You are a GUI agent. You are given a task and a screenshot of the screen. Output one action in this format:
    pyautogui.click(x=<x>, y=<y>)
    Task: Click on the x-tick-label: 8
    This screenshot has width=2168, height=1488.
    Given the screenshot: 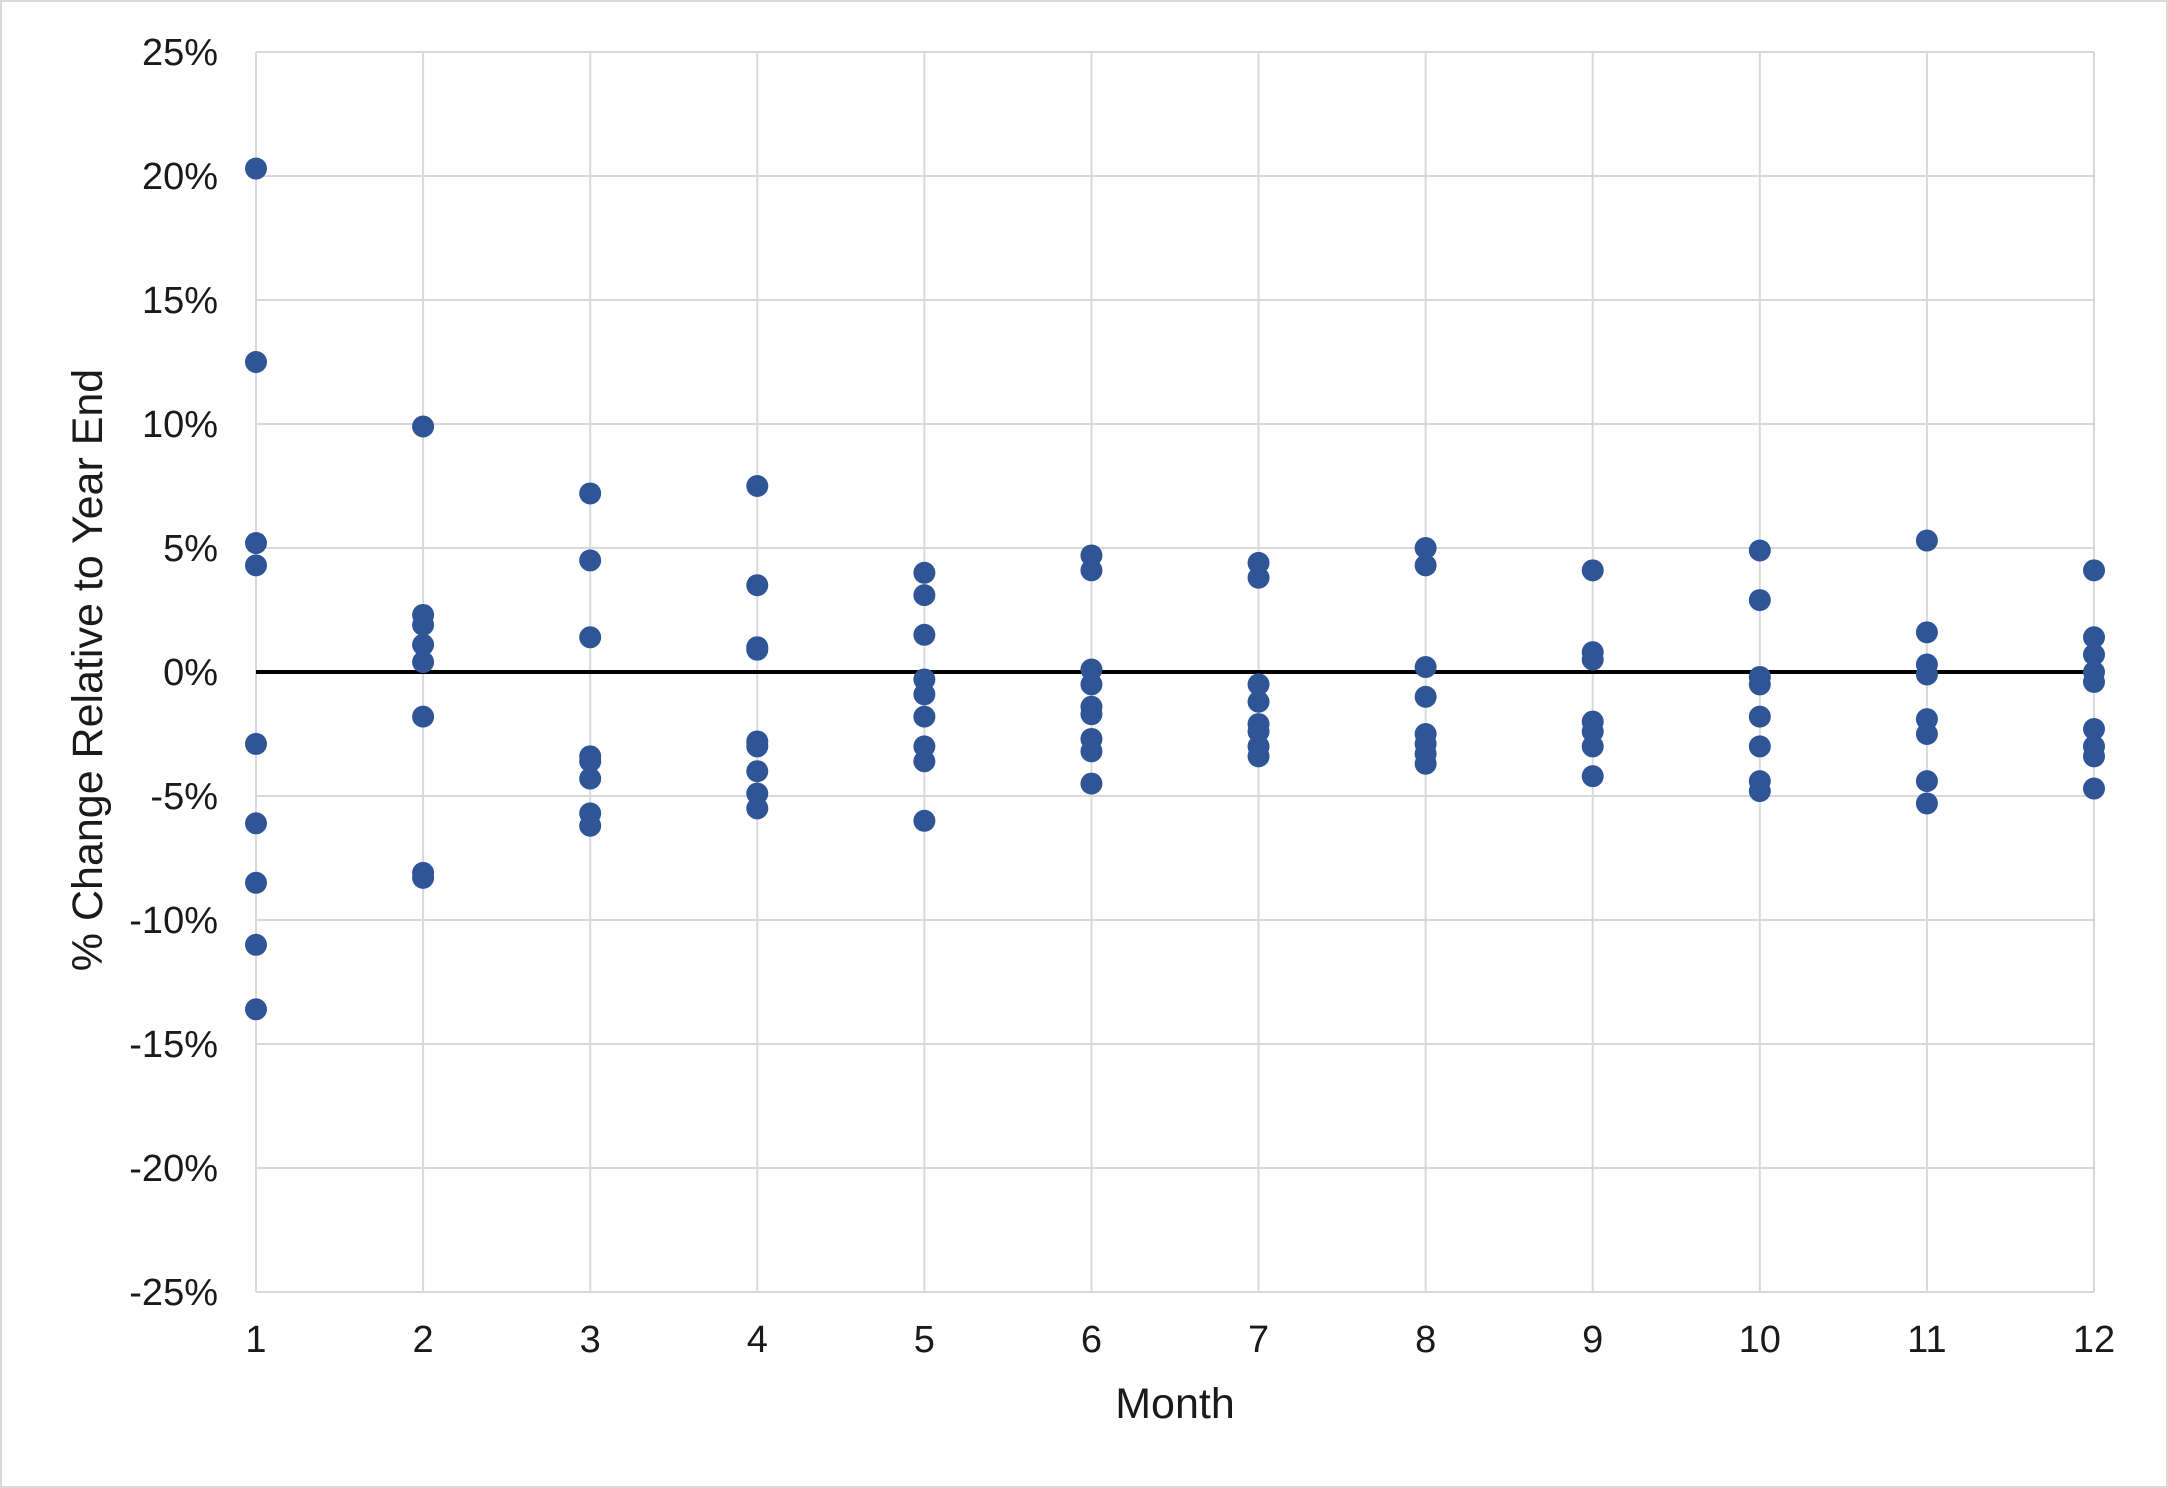 What is the action you would take?
    pyautogui.click(x=1425, y=1340)
    